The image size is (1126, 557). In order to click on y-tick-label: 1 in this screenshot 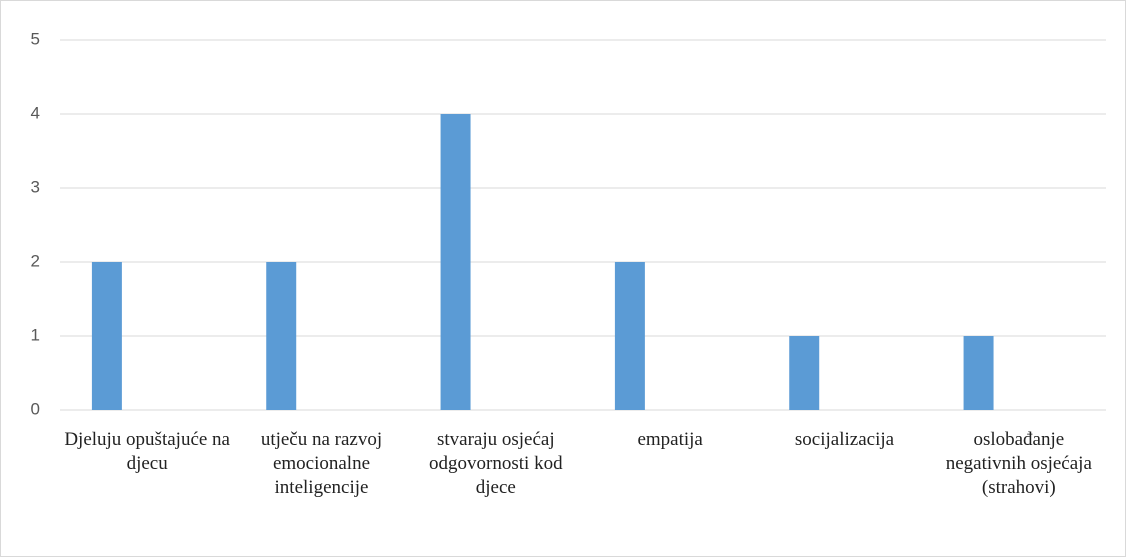, I will do `click(35, 334)`.